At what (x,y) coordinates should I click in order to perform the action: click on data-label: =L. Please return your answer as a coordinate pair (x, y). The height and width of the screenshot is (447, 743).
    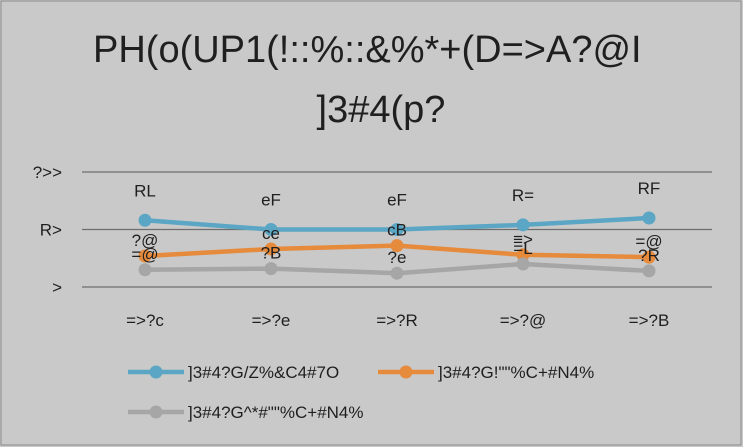
    Looking at the image, I should click on (522, 248).